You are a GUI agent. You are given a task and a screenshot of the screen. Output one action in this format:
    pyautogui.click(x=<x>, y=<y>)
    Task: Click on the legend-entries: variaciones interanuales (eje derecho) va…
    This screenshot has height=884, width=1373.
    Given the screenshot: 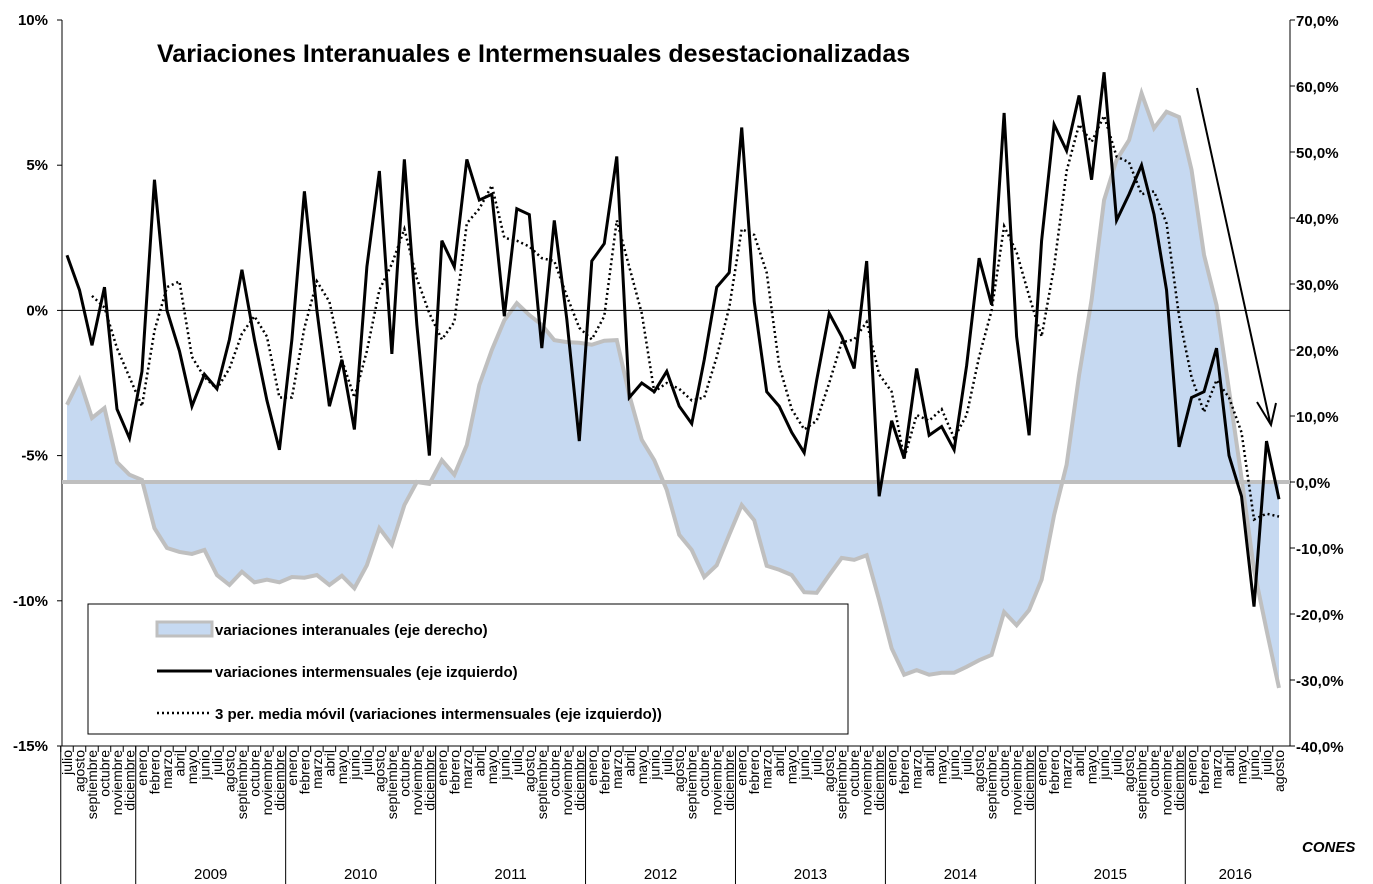 What is the action you would take?
    pyautogui.click(x=408, y=671)
    